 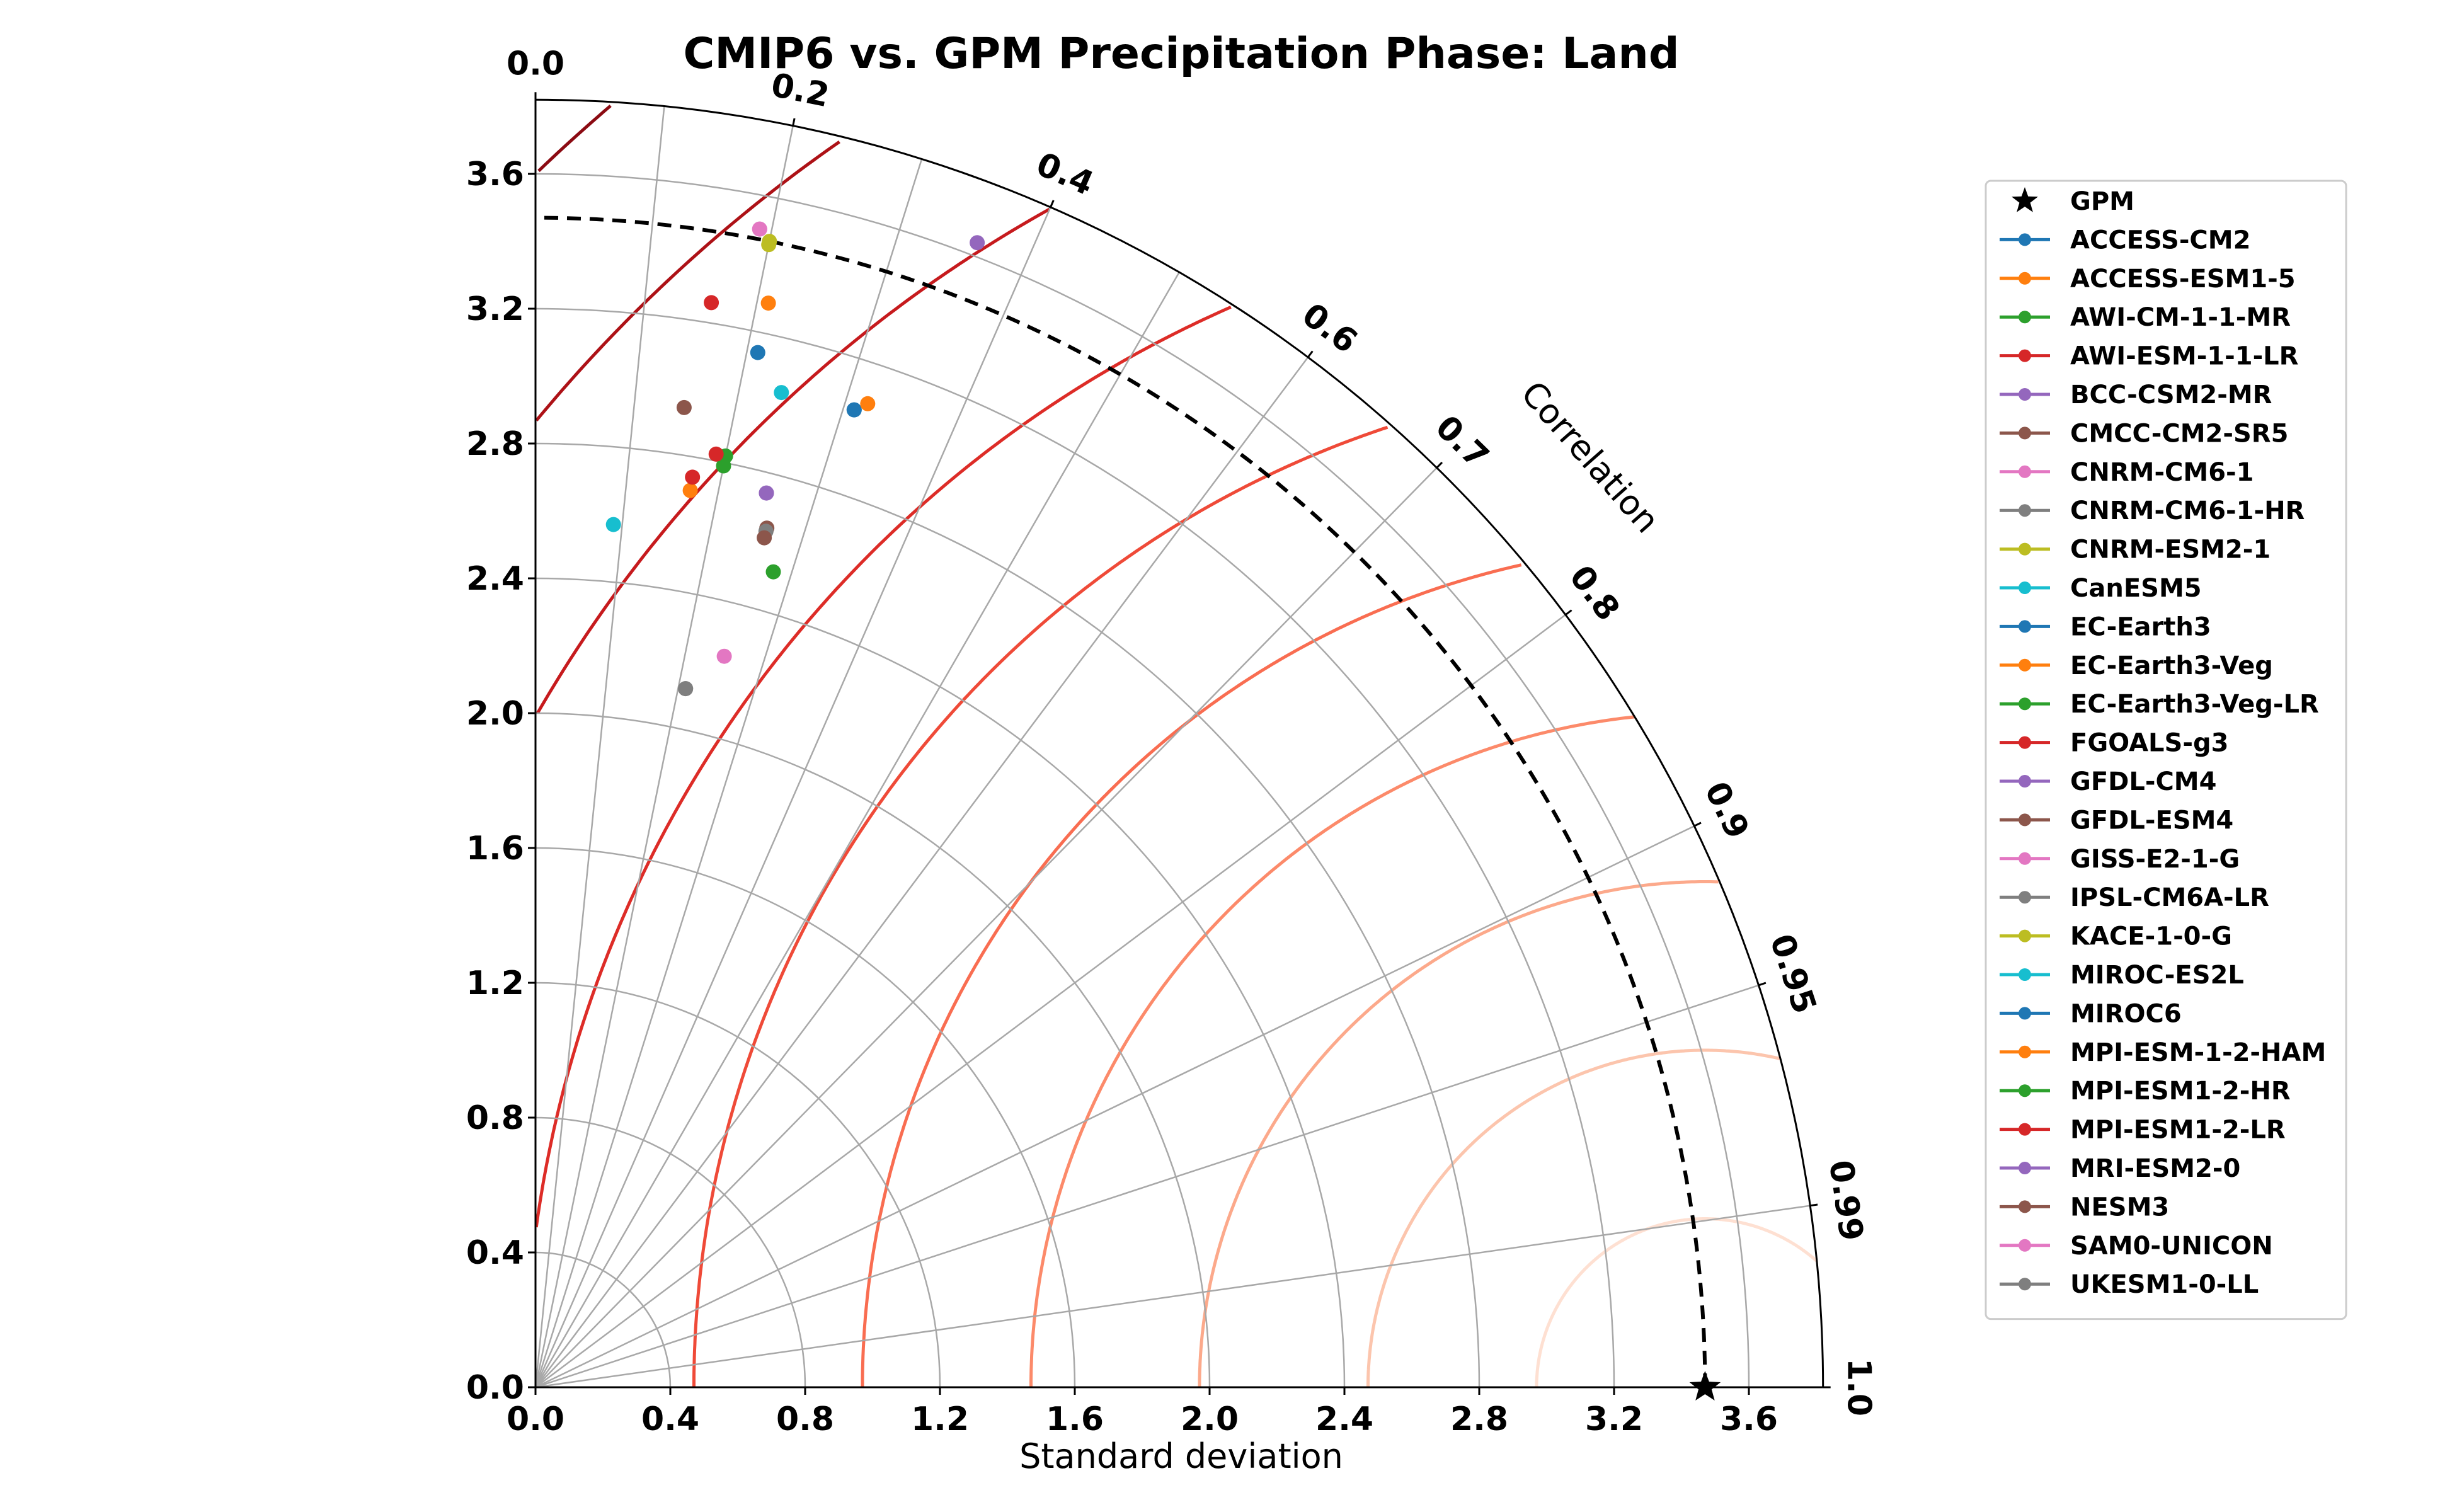 What do you see at coordinates (2025, 897) in the screenshot?
I see `legend-marker-IPSL-CM6A-LR` at bounding box center [2025, 897].